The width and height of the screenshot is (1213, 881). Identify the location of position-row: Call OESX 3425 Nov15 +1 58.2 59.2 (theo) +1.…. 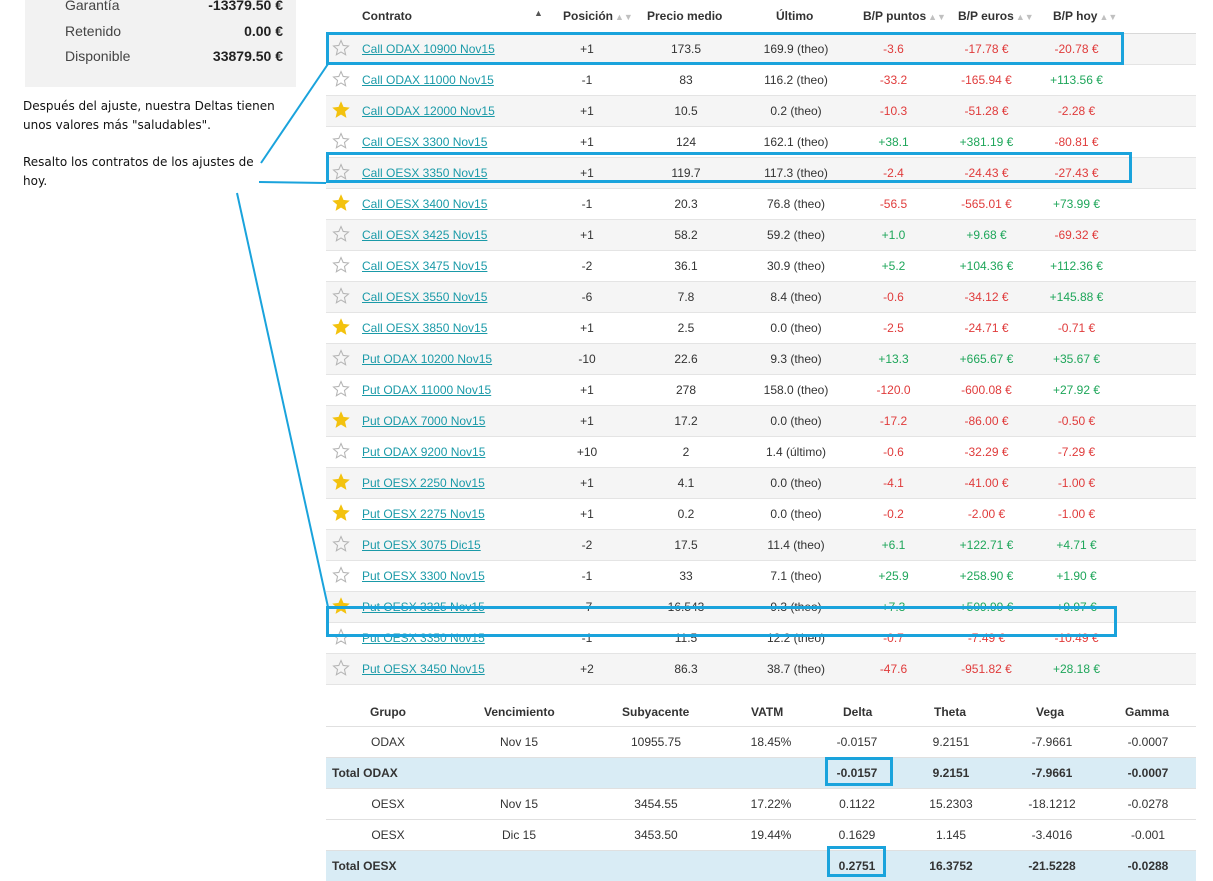
(761, 235).